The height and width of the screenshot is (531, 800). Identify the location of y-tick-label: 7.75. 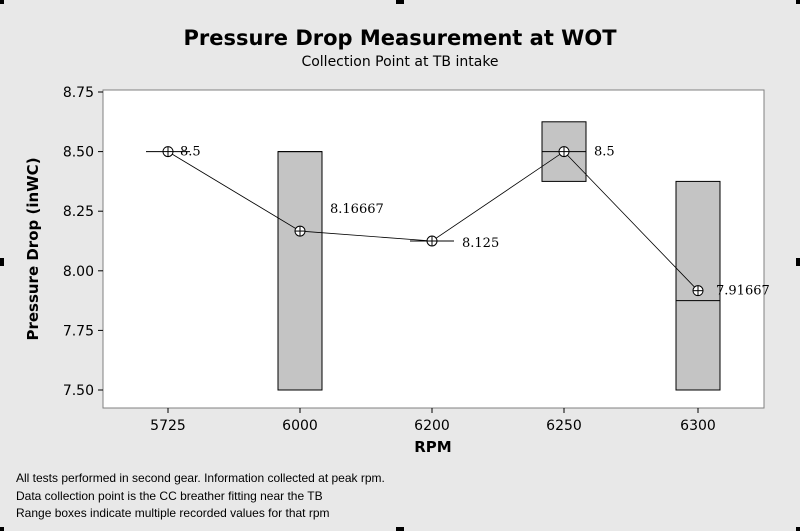
(78, 331).